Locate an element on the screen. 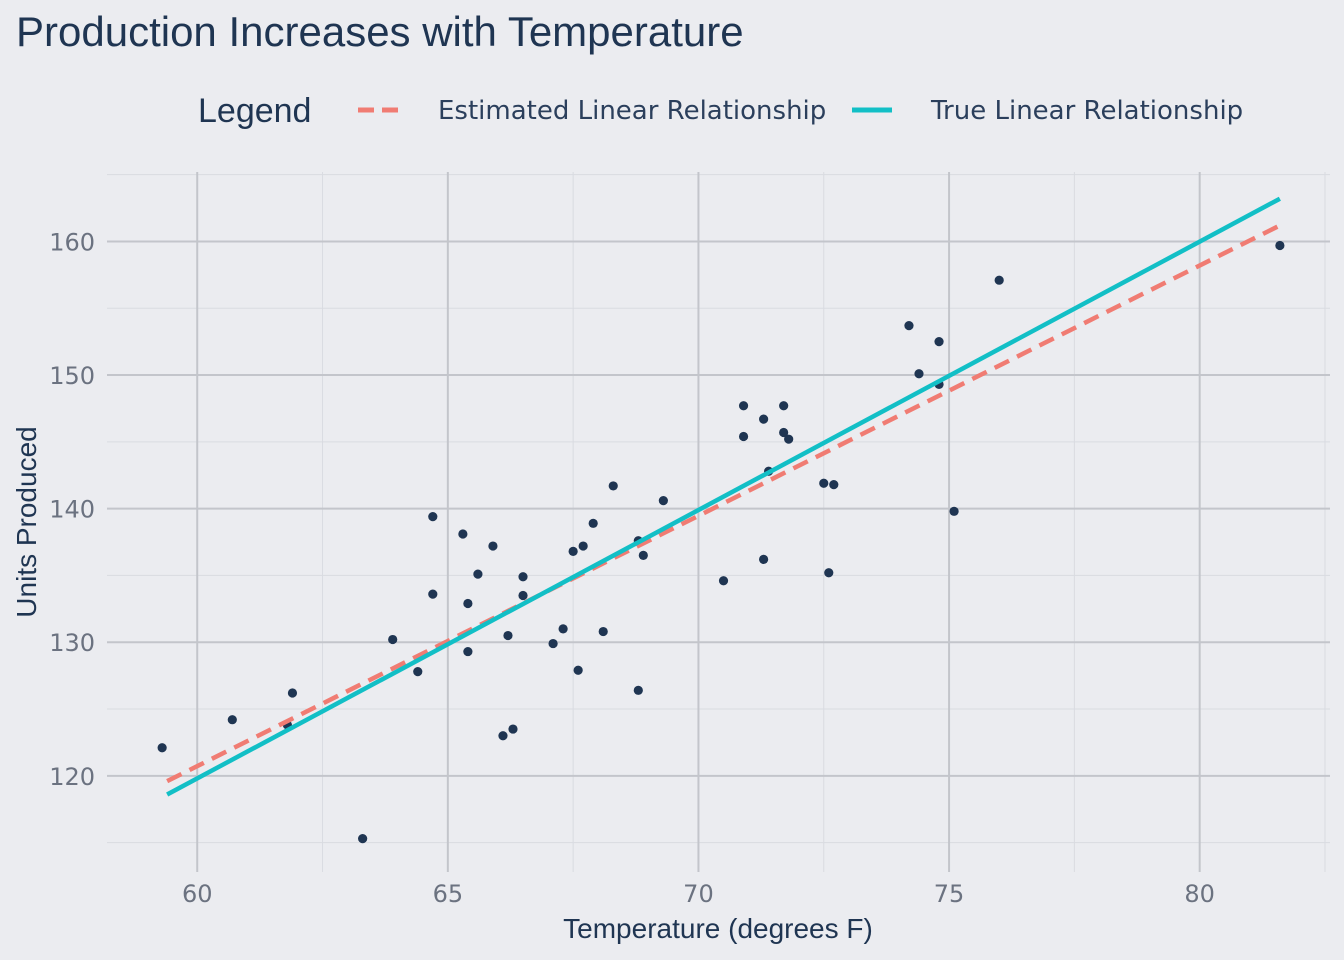  y-tick-label: 150 is located at coordinates (72, 376).